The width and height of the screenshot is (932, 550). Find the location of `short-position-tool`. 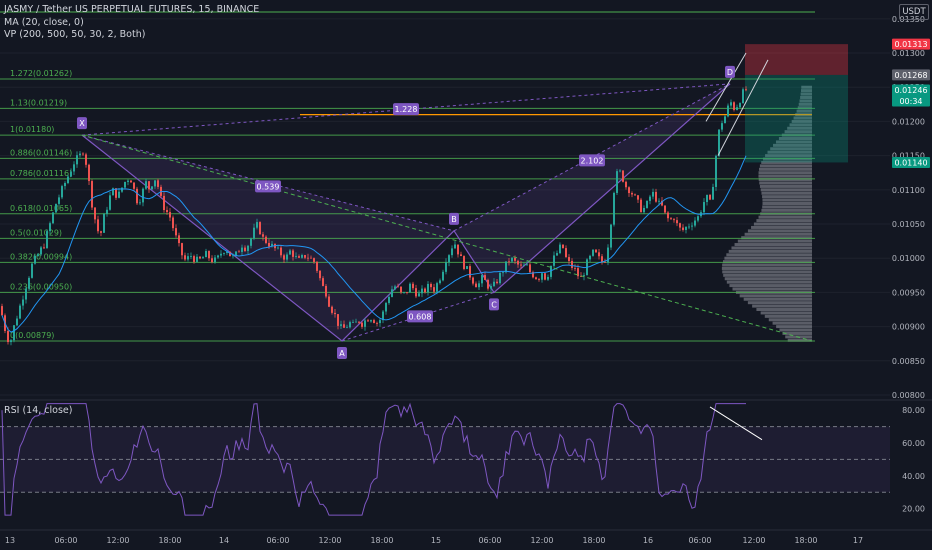

short-position-tool is located at coordinates (796, 103).